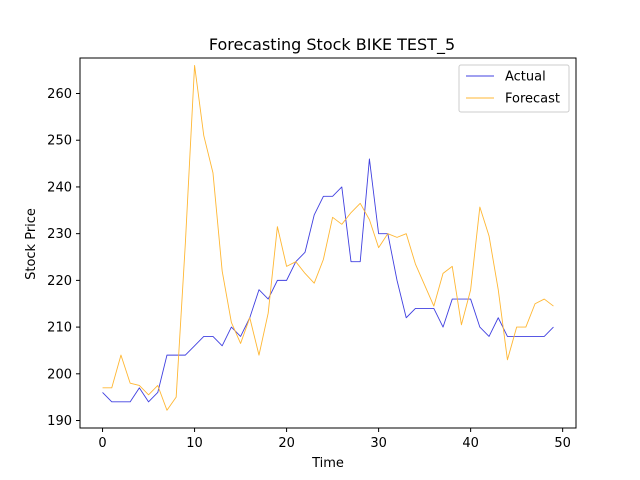 Image resolution: width=640 pixels, height=480 pixels. What do you see at coordinates (470, 443) in the screenshot?
I see `x-tick-label: 40` at bounding box center [470, 443].